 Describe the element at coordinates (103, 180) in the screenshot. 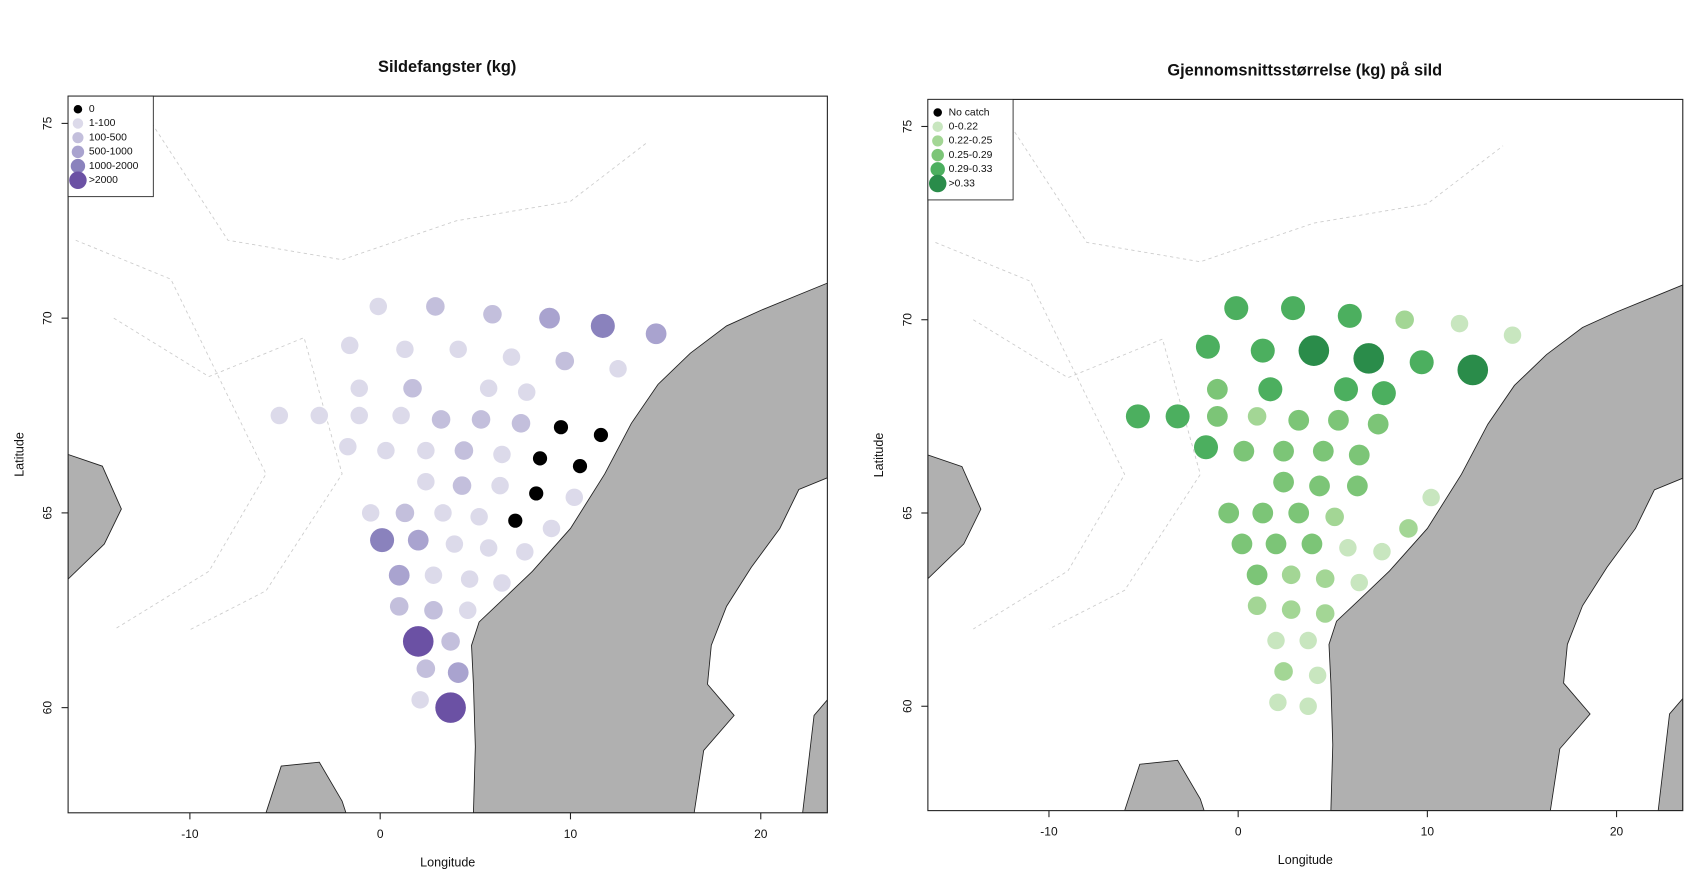

I see `legend-label: >2000` at that location.